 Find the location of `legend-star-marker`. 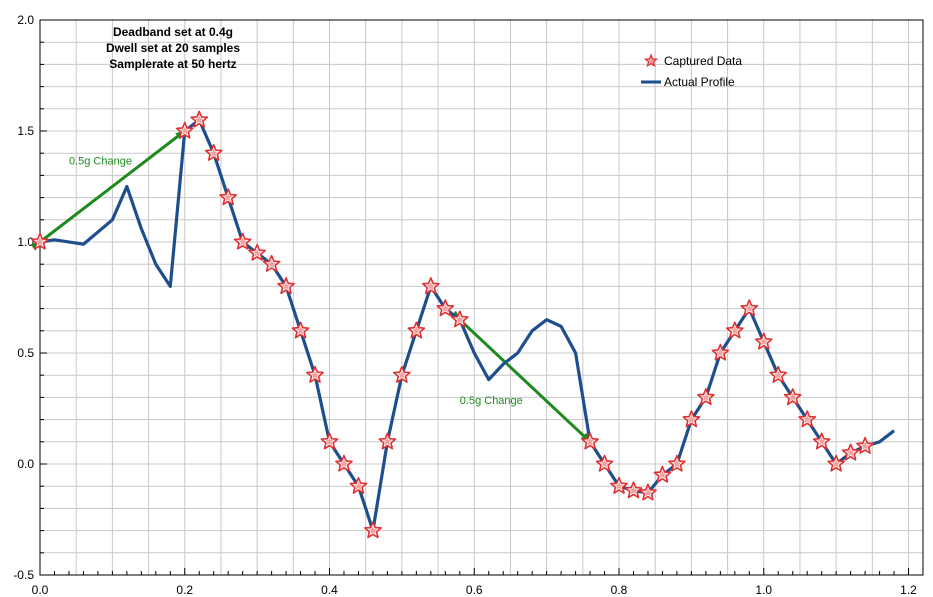

legend-star-marker is located at coordinates (651, 60).